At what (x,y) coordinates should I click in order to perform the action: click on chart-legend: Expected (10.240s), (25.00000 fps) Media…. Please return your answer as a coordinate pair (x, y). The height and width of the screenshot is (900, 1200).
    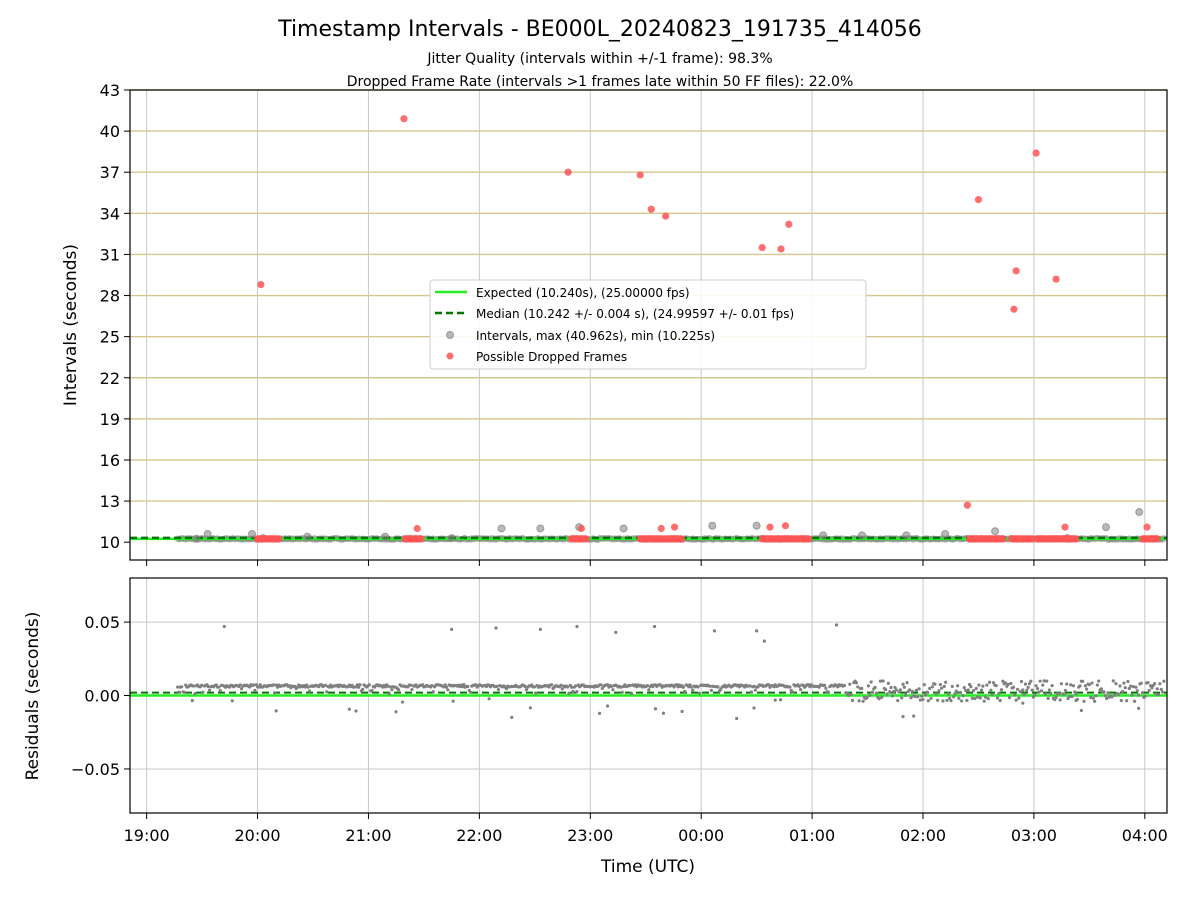
    Looking at the image, I should click on (648, 324).